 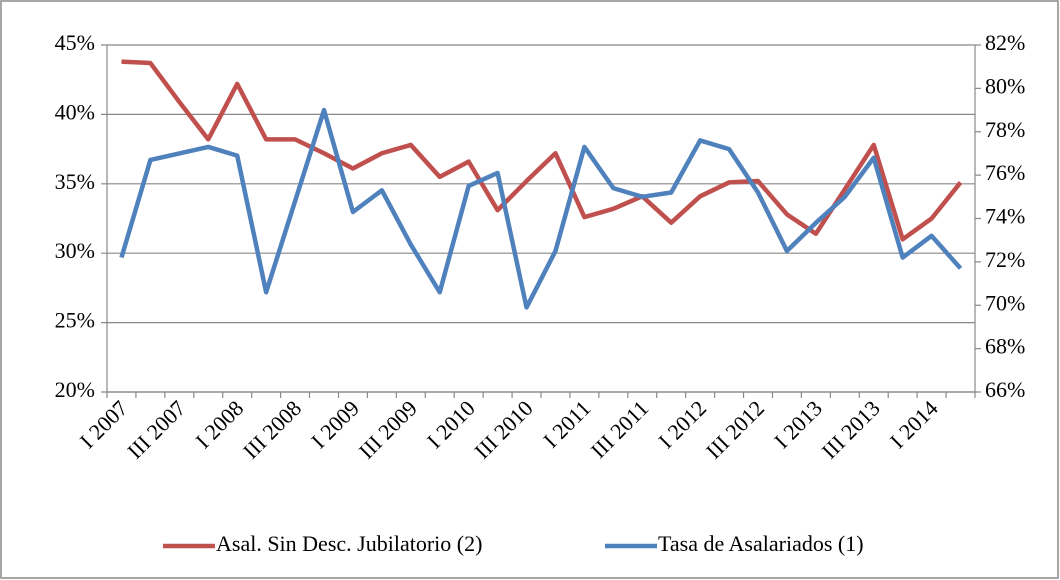 I want to click on y2-tick-label: 66%, so click(x=1005, y=389).